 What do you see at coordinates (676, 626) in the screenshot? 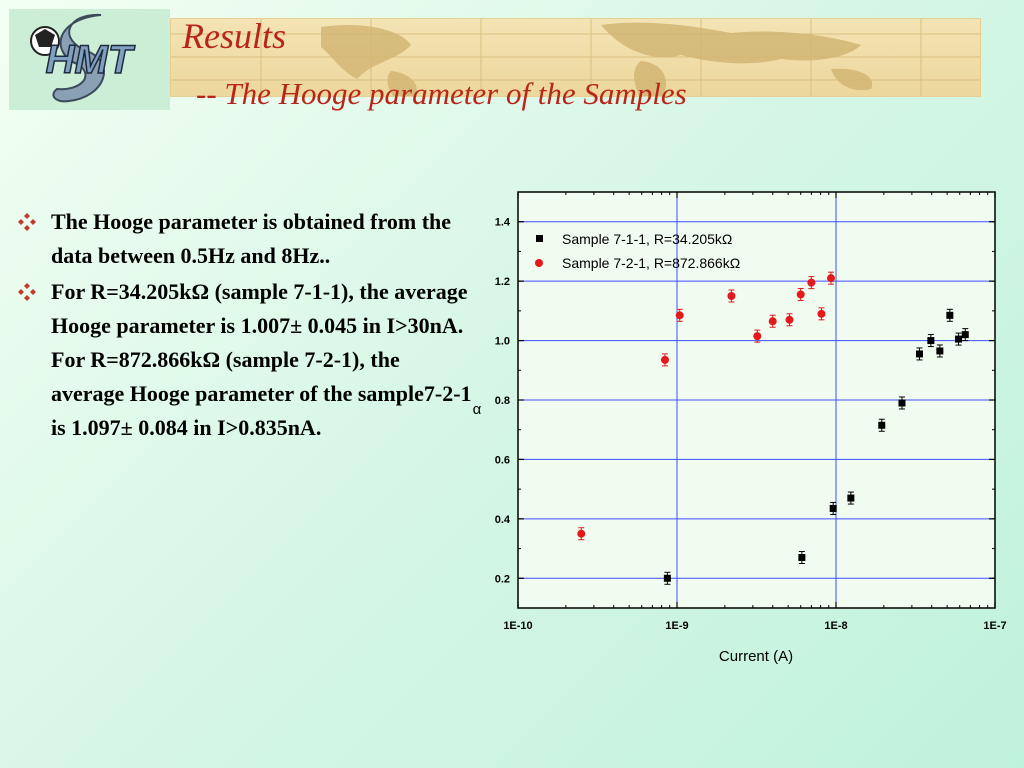
I see `x-tick-label: 1E-9` at bounding box center [676, 626].